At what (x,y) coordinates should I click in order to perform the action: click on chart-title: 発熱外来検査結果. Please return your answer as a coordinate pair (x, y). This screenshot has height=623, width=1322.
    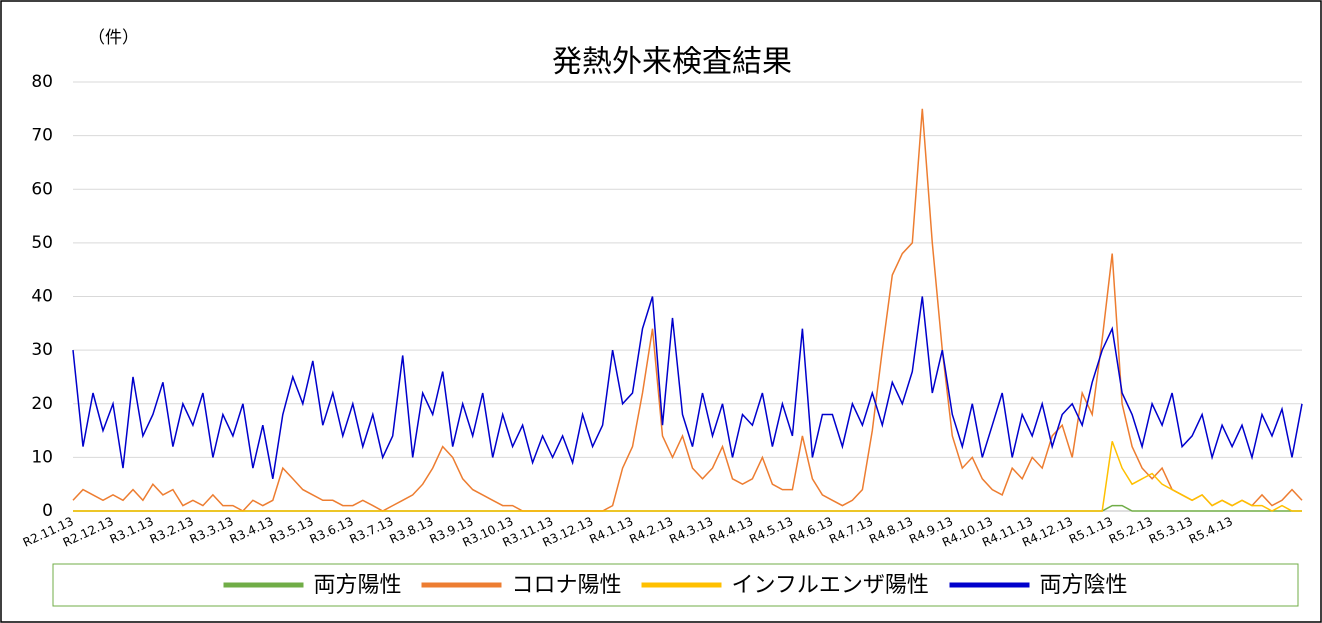
    Looking at the image, I should click on (672, 62).